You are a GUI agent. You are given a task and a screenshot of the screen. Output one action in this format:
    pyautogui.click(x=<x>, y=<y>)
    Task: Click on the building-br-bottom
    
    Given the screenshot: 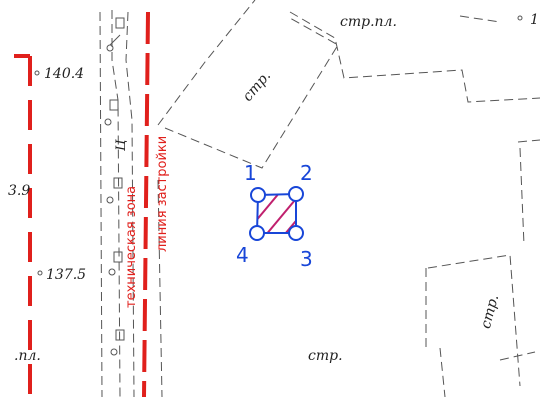 What is the action you would take?
    pyautogui.click(x=442, y=372)
    